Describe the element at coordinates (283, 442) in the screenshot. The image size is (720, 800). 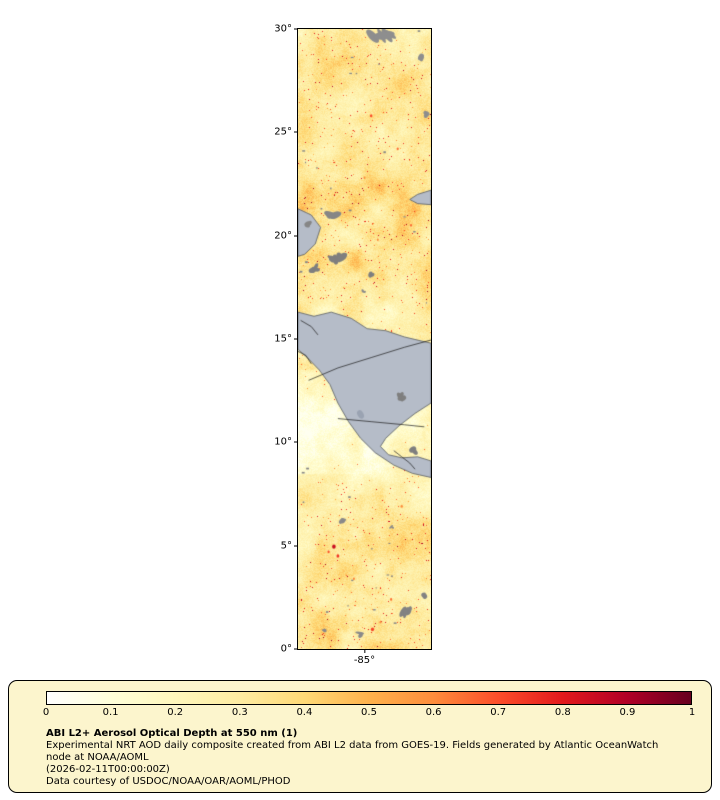
I see `y-tick-label: 10°` at that location.